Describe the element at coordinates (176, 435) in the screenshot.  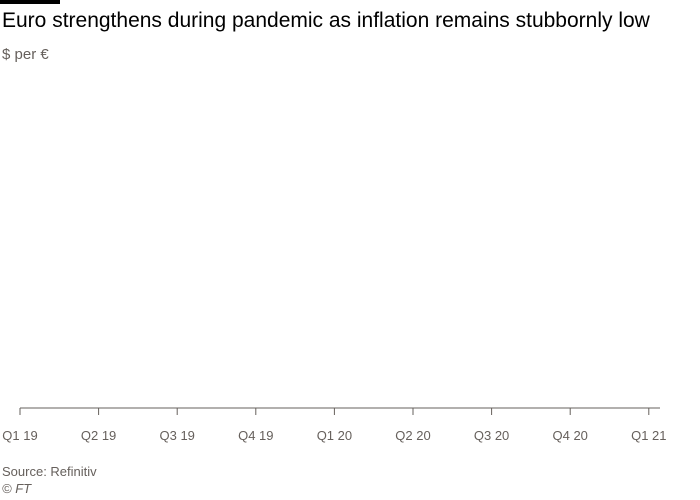
I see `x-tick-label: Q3 19` at that location.